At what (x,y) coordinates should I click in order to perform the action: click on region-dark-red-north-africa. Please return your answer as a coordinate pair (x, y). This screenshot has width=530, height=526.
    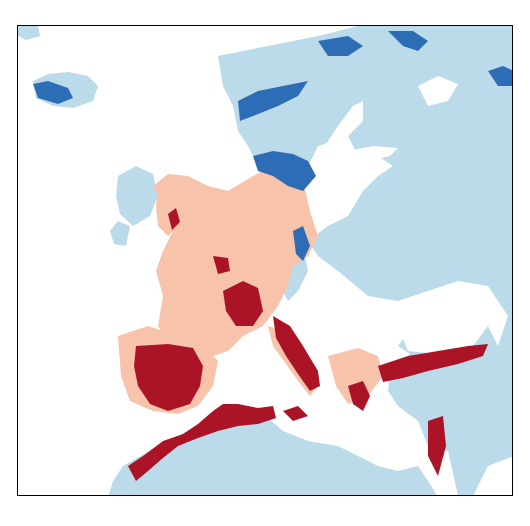
    Looking at the image, I should click on (202, 442).